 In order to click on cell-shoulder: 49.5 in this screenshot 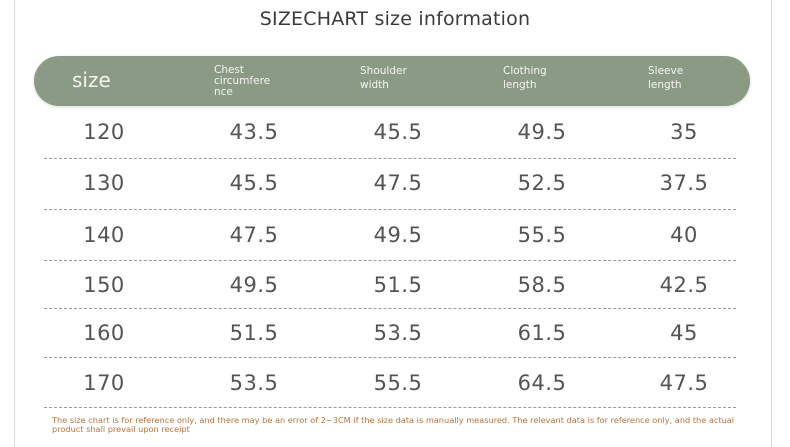, I will do `click(398, 235)`.